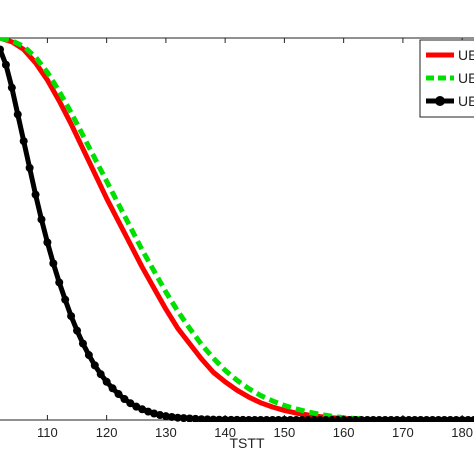  I want to click on x-tick-labels: 110 120 130 140 150 160 170 180, so click(255, 432).